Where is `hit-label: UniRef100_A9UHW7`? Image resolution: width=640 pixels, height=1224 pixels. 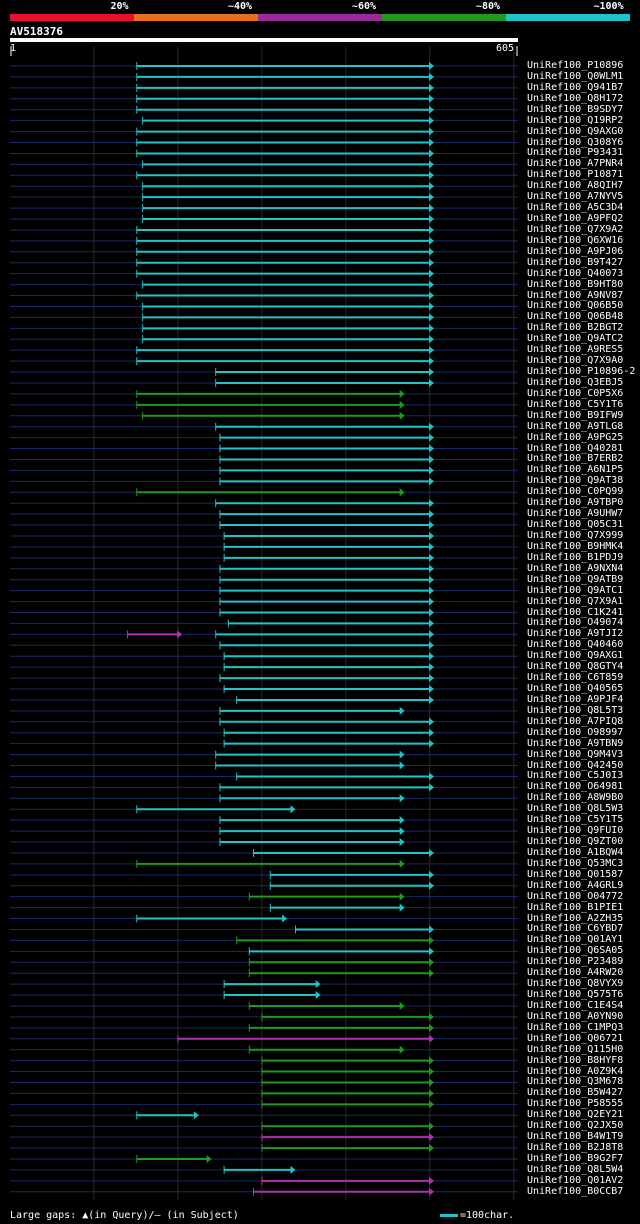
hit-label: UniRef100_A9UHW7 is located at coordinates (575, 514).